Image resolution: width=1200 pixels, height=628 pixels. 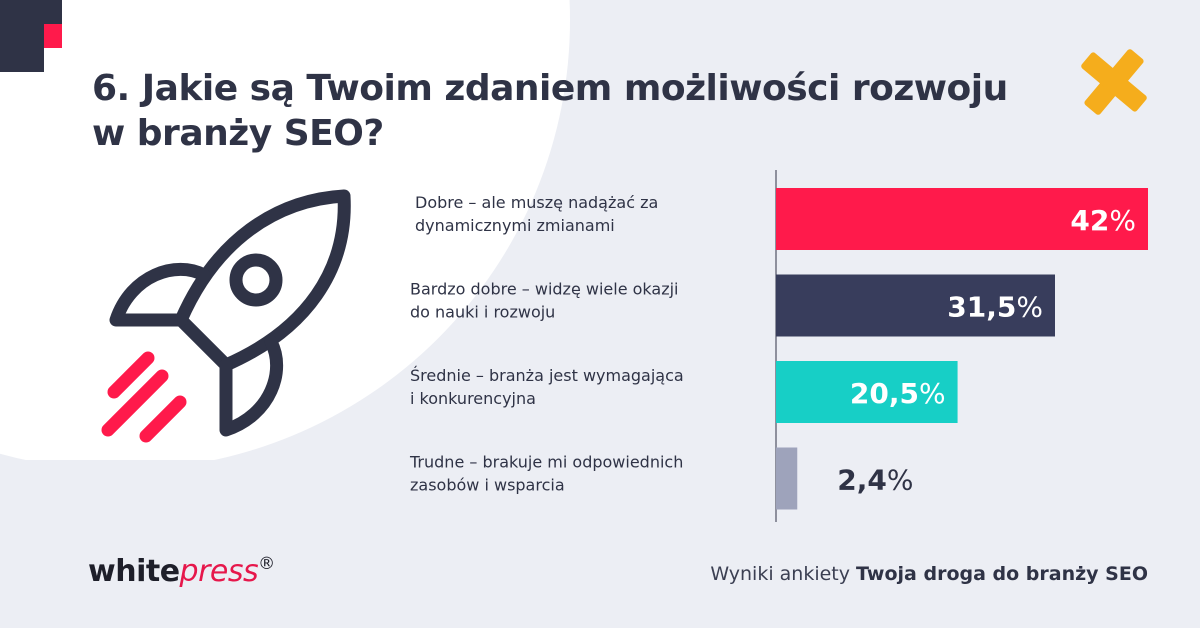 I want to click on corner-block-red, so click(x=53, y=36).